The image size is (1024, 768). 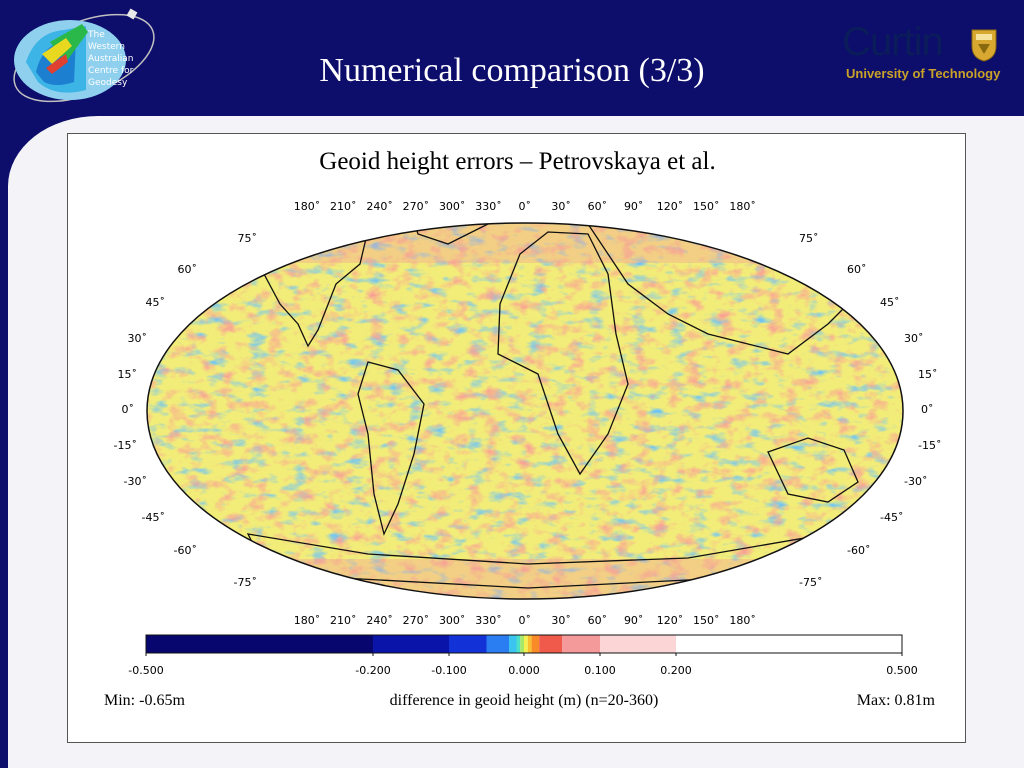 I want to click on curtin-logo: Curtin University of Technology, so click(x=927, y=53).